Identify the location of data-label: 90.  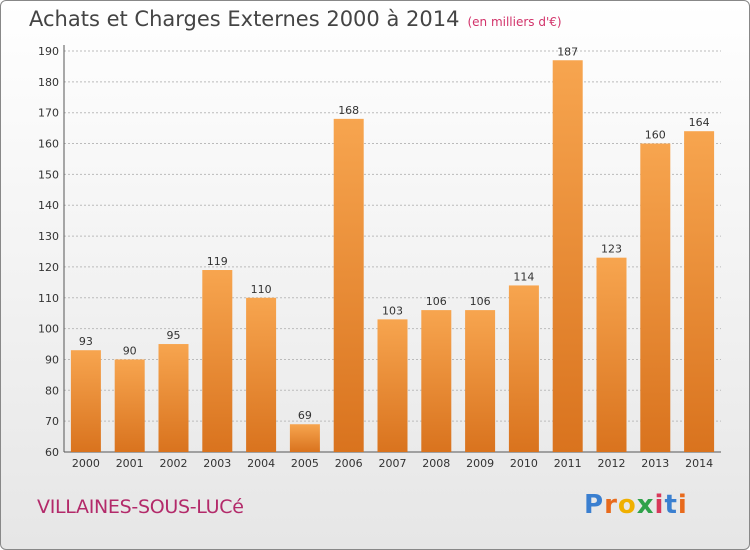
(130, 350).